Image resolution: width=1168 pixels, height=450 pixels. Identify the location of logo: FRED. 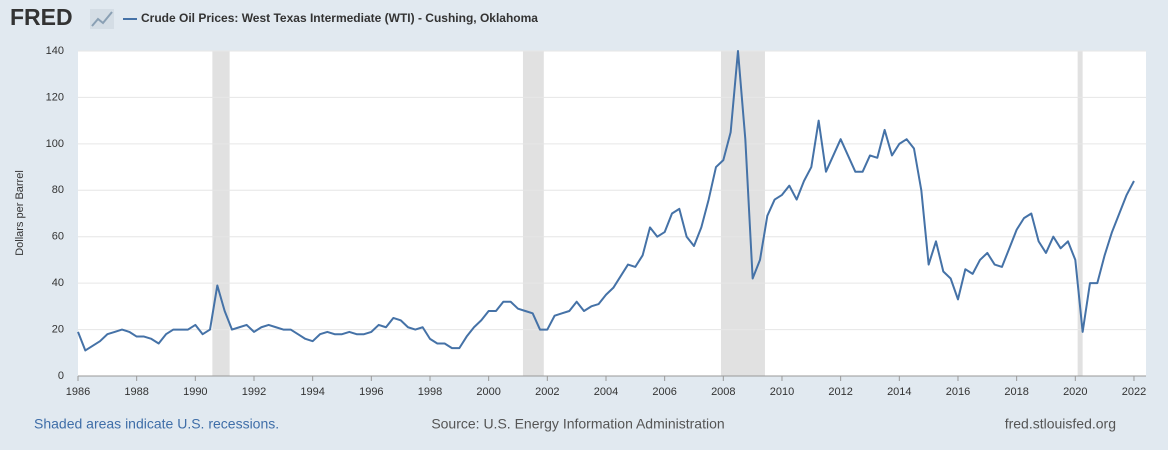
(41, 17).